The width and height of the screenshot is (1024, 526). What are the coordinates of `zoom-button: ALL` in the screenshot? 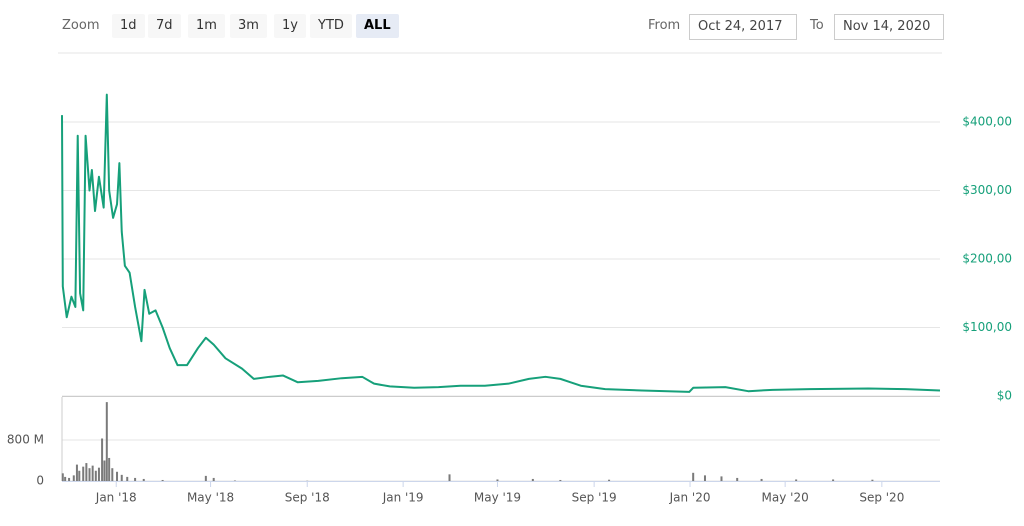 It's located at (377, 26).